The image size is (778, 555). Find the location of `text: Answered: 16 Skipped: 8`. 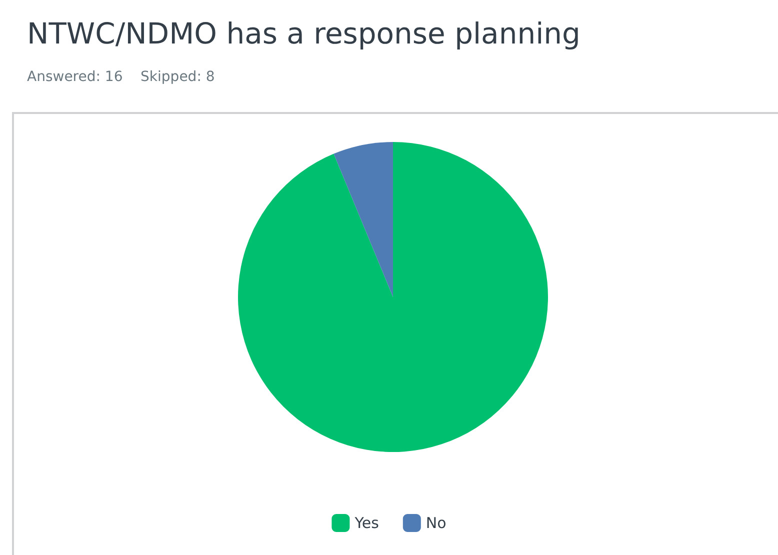

text: Answered: 16 Skipped: 8 is located at coordinates (121, 77).